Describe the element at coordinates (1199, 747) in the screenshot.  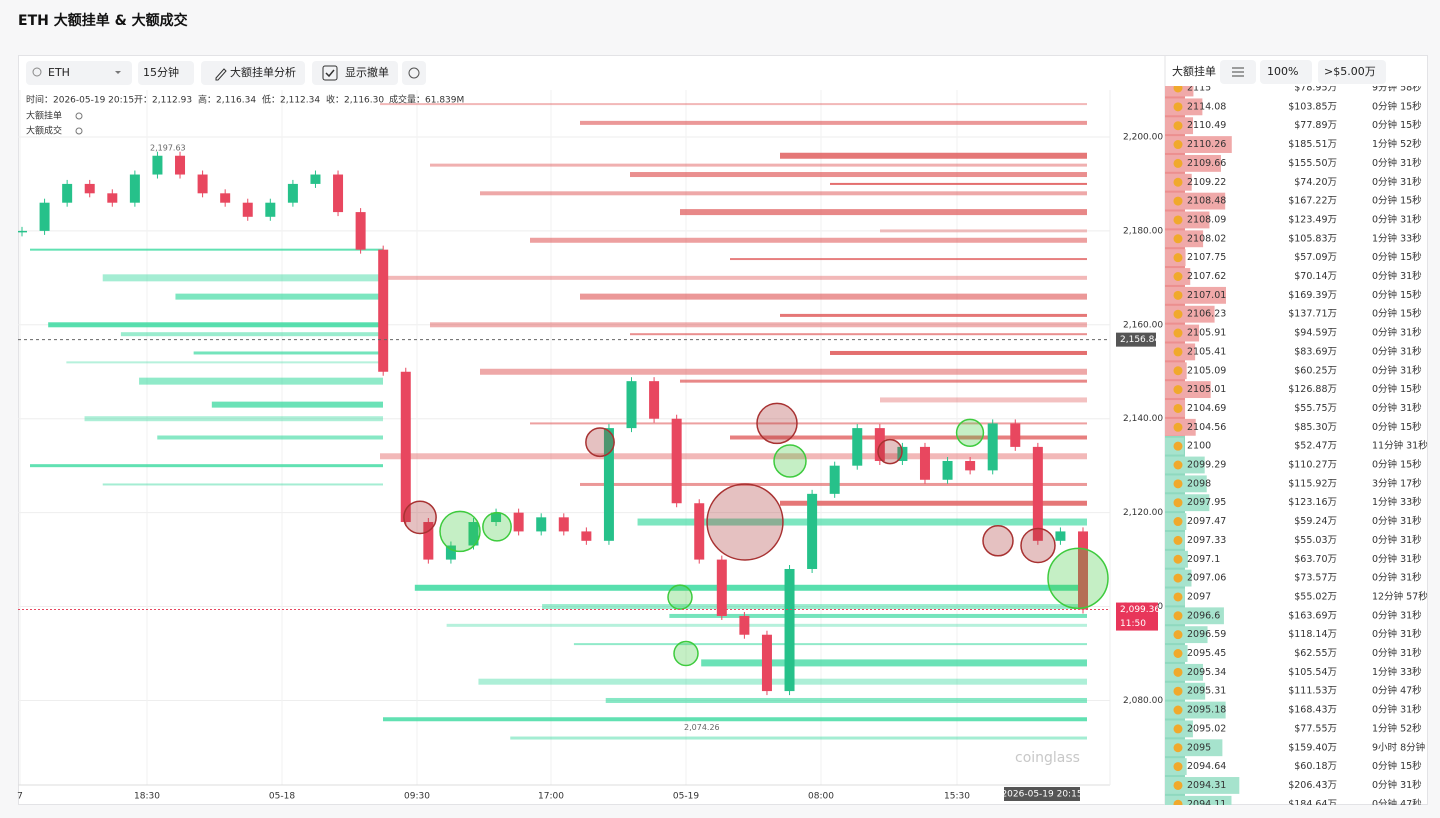
I see `book-price: 2095` at that location.